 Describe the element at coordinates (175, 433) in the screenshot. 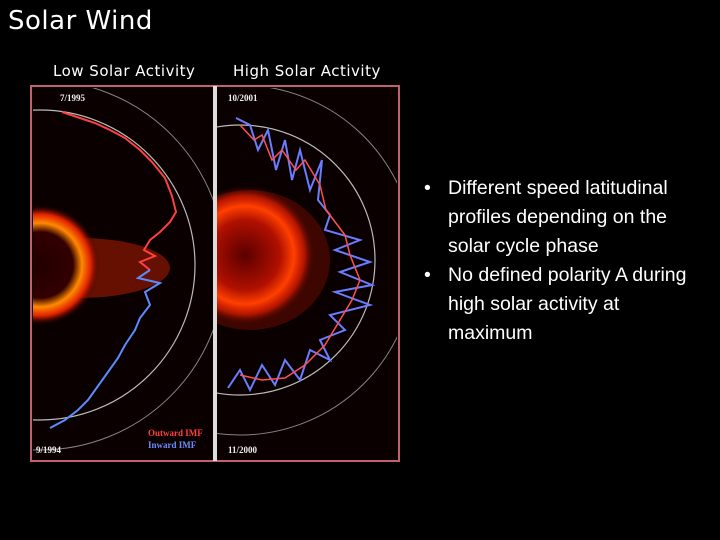

I see `legend-entry: Outward IMF` at that location.